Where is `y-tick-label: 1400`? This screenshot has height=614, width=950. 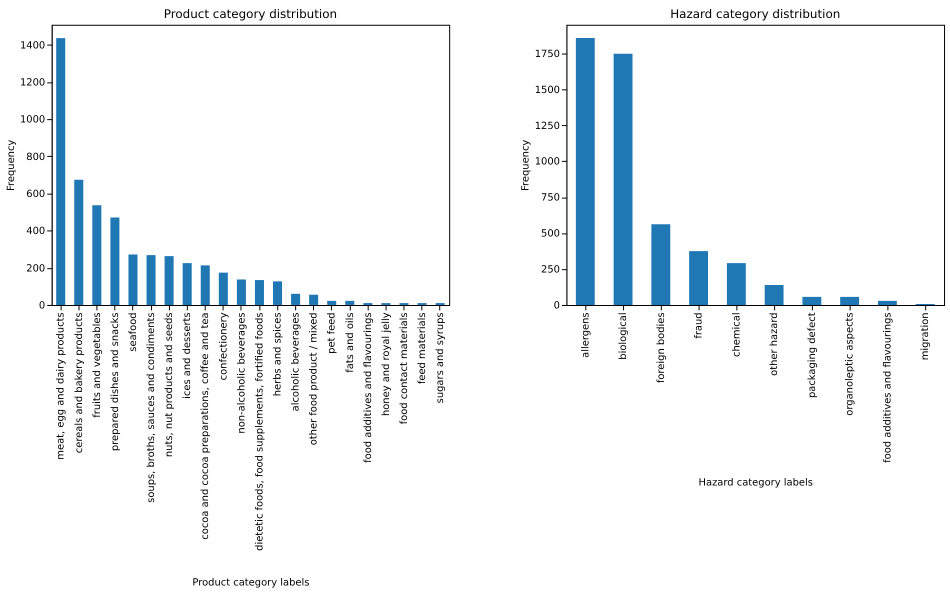 y-tick-label: 1400 is located at coordinates (33, 46).